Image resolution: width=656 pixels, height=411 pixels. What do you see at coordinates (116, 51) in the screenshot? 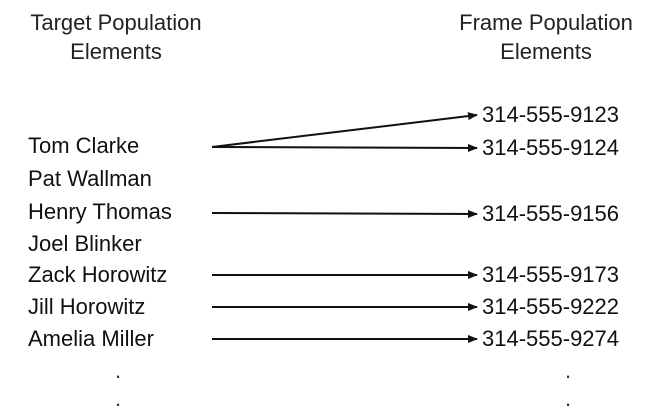
I see `target-header-line-2: Elements` at bounding box center [116, 51].